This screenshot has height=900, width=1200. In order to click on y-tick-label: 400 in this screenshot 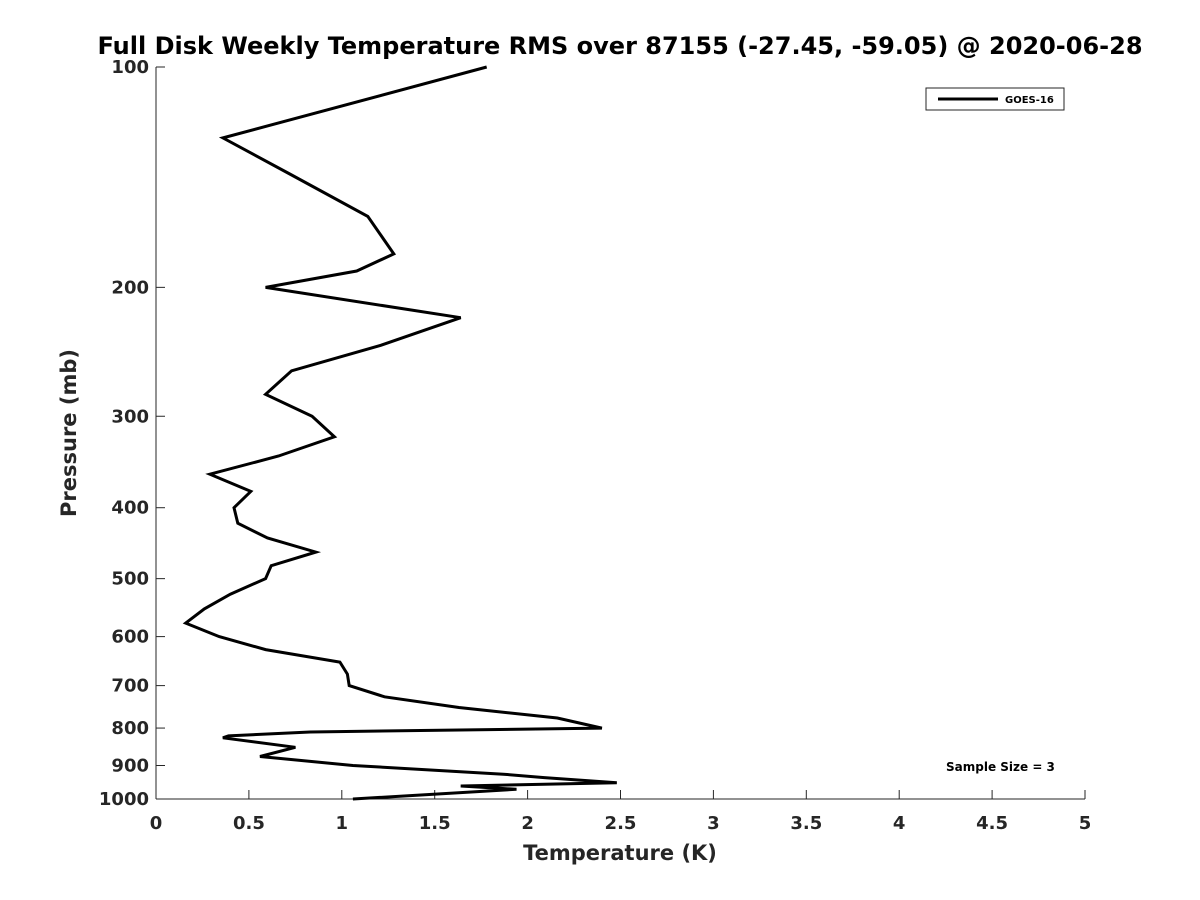, I will do `click(130, 508)`.